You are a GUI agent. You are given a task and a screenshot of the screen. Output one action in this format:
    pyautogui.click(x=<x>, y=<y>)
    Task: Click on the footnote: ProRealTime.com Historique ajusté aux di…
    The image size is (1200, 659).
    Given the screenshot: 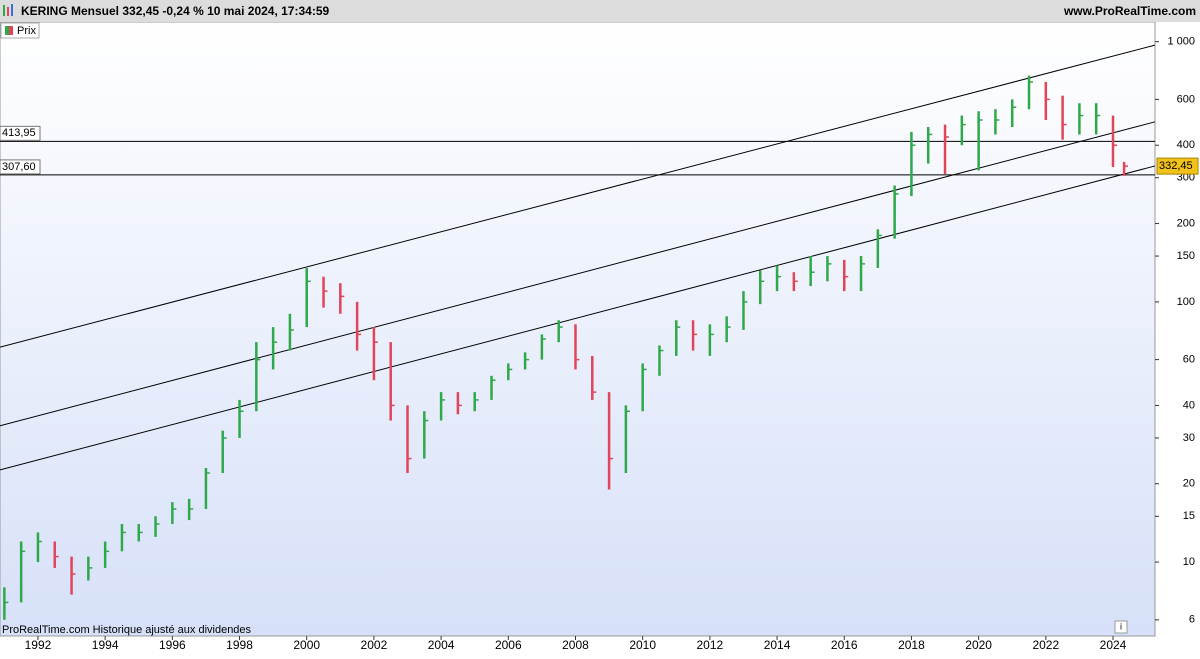 What is the action you would take?
    pyautogui.click(x=127, y=630)
    